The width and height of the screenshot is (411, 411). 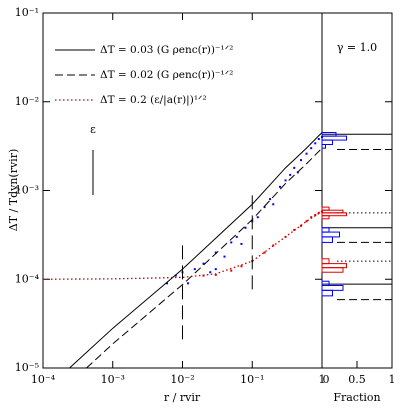 I want to click on x-tick-label: 1, so click(x=322, y=379).